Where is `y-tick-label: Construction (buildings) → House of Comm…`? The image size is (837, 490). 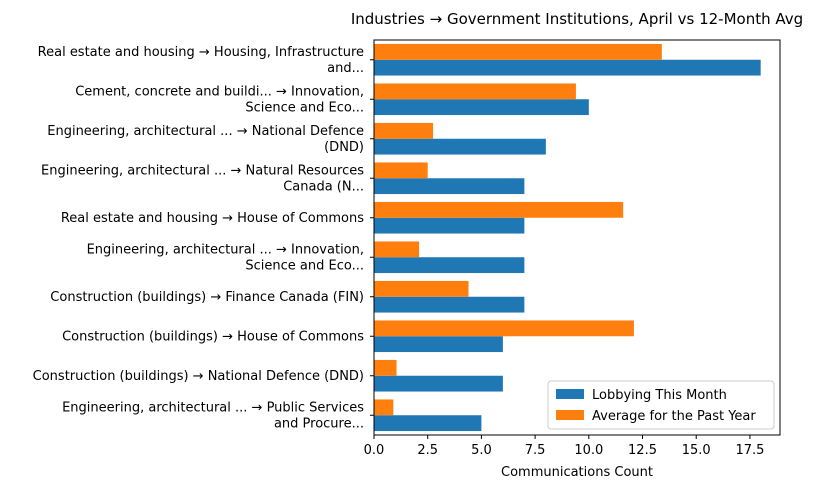 y-tick-label: Construction (buildings) → House of Comm… is located at coordinates (213, 336).